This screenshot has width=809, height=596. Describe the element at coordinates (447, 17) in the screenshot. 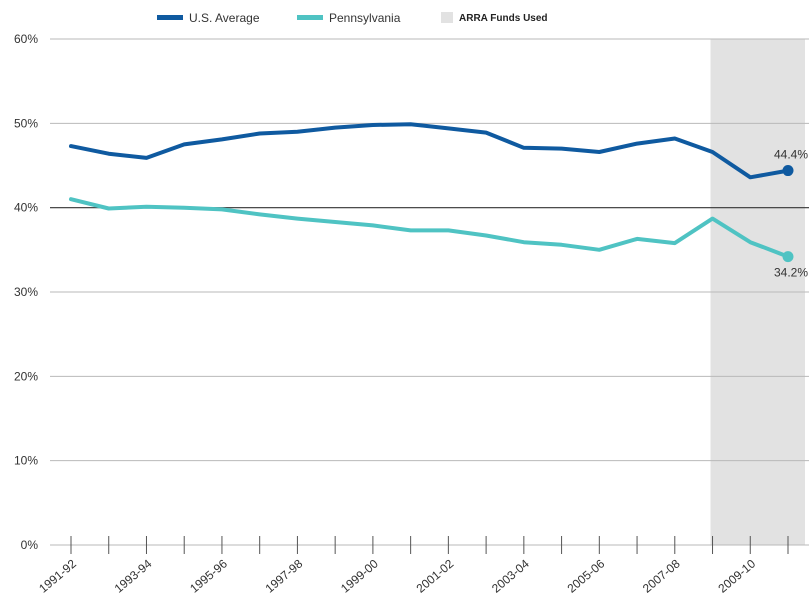

I see `legend-swatch-arra` at that location.